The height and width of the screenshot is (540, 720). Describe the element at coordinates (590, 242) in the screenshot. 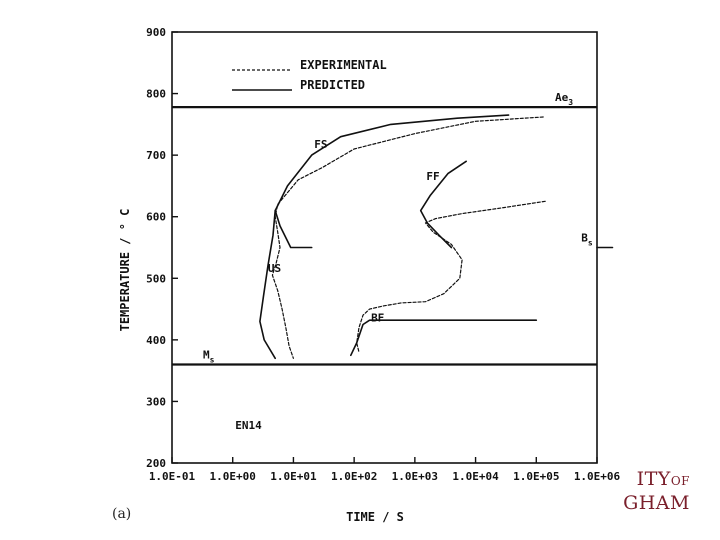

I see `annotation-subscript: s` at that location.